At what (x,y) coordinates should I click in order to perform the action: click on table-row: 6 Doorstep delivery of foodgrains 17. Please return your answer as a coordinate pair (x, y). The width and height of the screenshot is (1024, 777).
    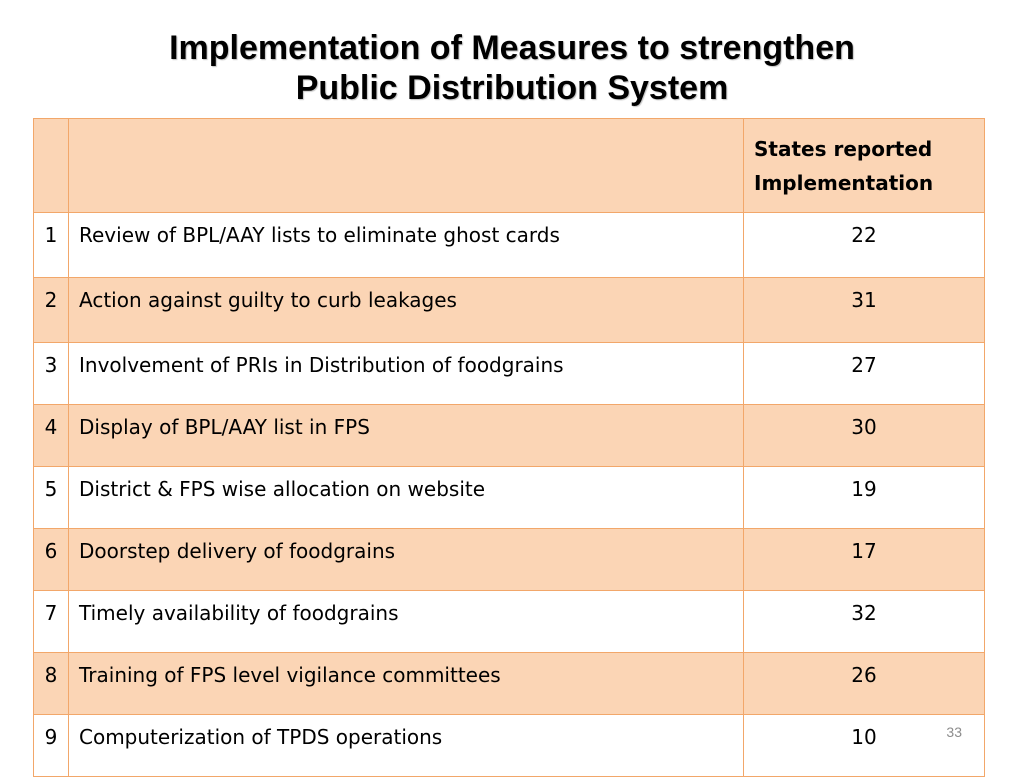
    Looking at the image, I should click on (509, 559).